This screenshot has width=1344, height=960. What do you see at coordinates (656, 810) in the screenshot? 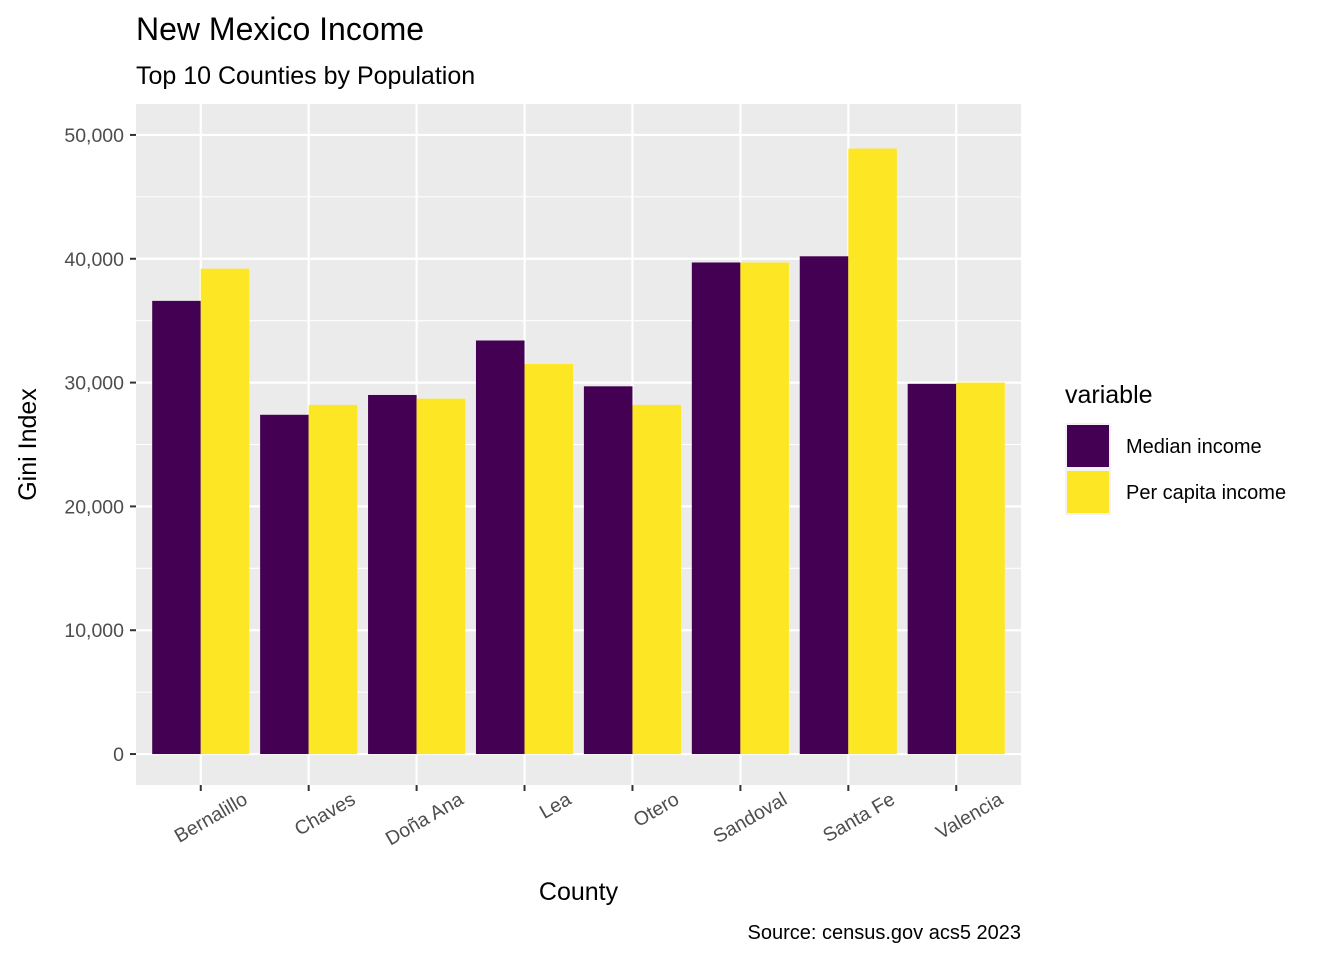
I see `x-tick-label: Otero` at bounding box center [656, 810].